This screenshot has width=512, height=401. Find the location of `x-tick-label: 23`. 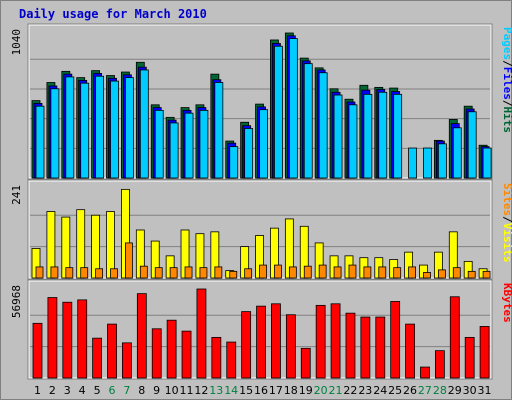

x-tick-label: 23 is located at coordinates (365, 390).